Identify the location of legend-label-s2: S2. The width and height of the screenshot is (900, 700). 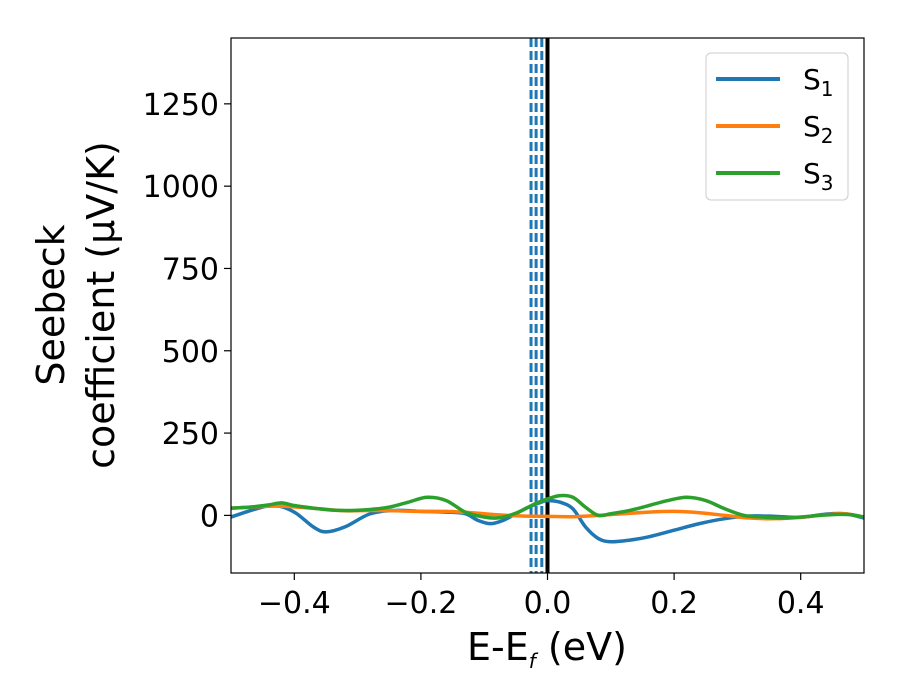
(818, 129).